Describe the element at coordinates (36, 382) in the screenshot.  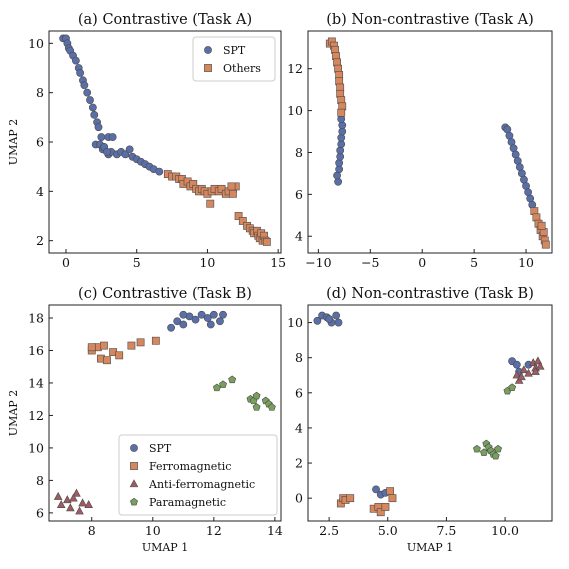
I see `y-tick-label: 14` at that location.